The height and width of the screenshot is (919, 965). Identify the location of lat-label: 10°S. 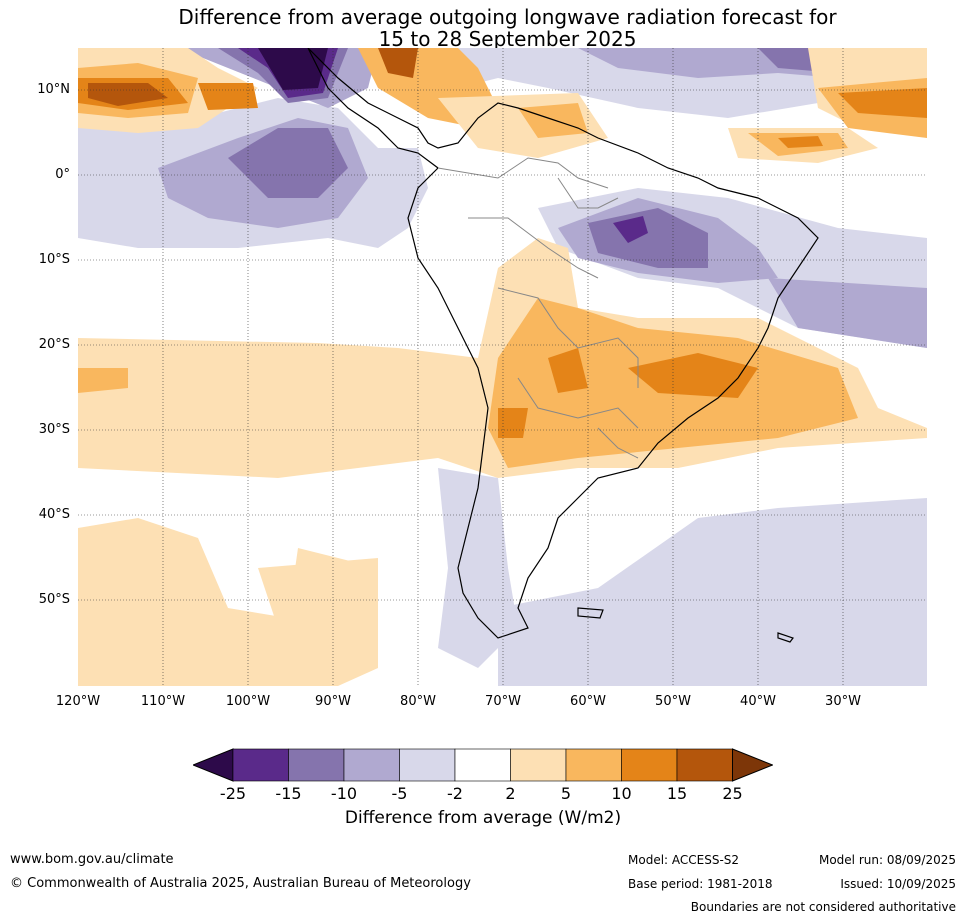
(54, 259).